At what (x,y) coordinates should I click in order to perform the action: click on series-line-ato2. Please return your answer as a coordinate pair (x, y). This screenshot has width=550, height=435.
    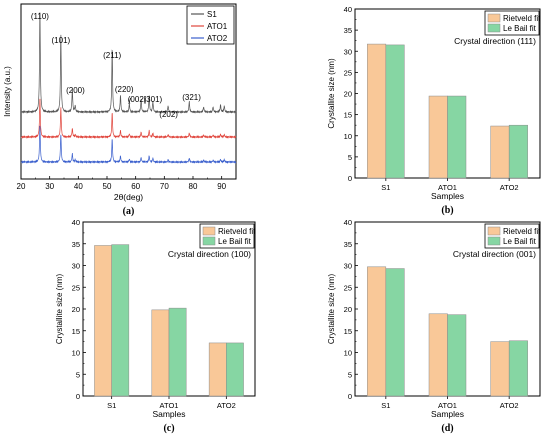
    Looking at the image, I should click on (128, 144).